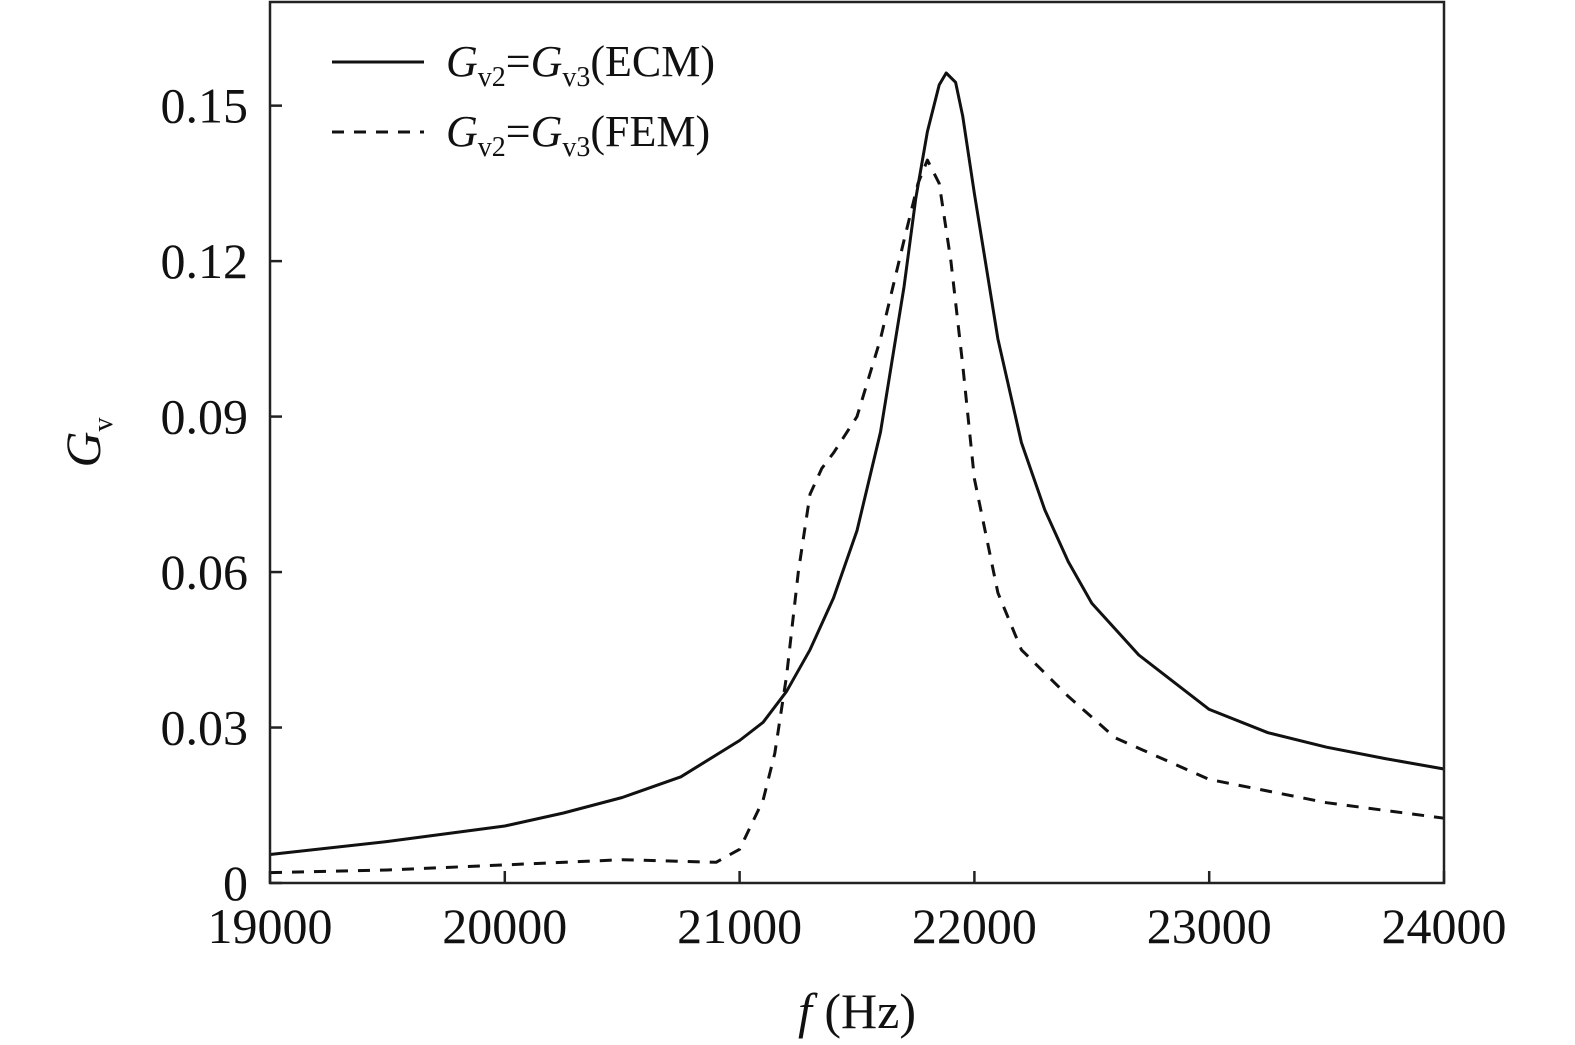 This screenshot has height=1045, width=1575. I want to click on legend: Gv2=Gv3(ECM) Gv2=Gv3(FEM), so click(523, 100).